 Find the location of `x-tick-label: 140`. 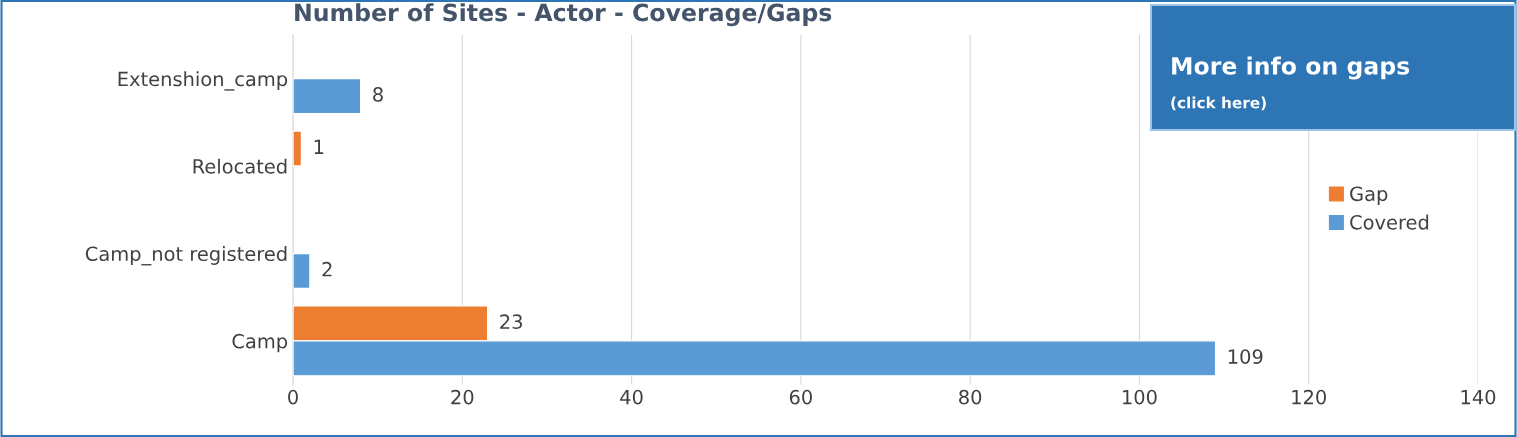

x-tick-label: 140 is located at coordinates (1478, 397).